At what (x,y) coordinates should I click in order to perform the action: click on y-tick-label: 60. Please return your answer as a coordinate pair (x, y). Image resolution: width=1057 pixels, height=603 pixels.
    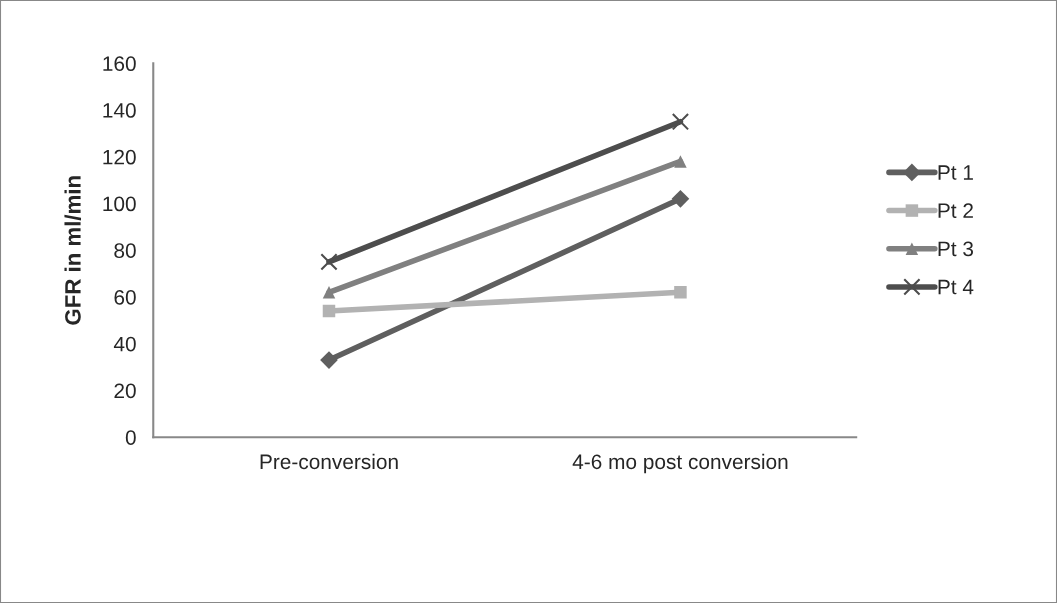
    Looking at the image, I should click on (125, 297).